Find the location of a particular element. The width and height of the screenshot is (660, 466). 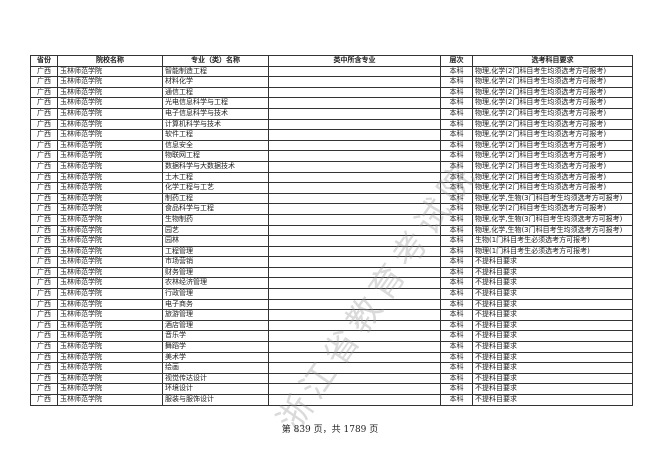

table-row: 广西 玉林师范学院 工程管理 本科 物理(1门科目考生必须选考方可报考) is located at coordinates (331, 251).